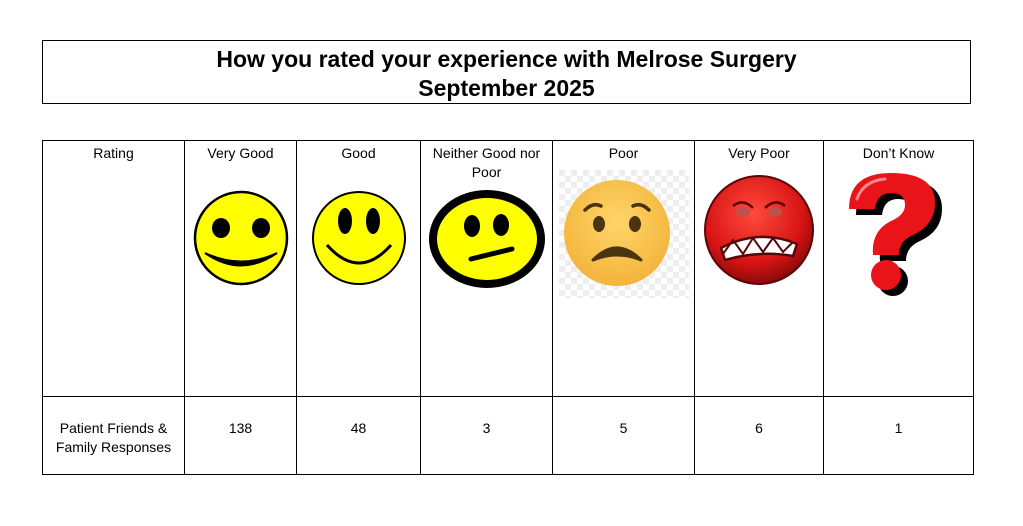 This screenshot has height=526, width=1023. I want to click on very-good-smiley-icon, so click(240, 238).